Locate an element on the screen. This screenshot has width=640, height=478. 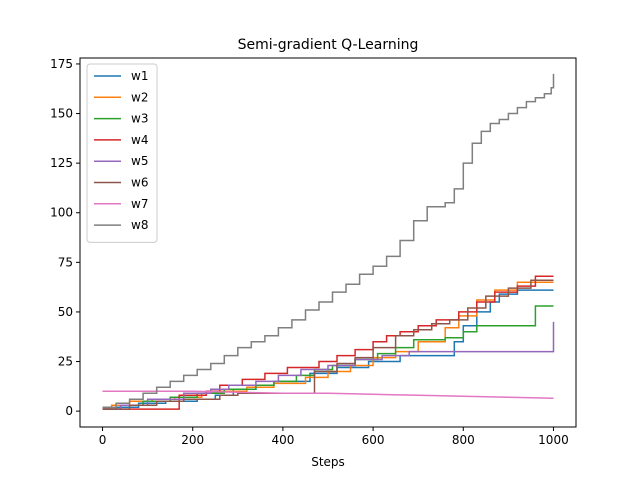
legend-label-w1: w1 is located at coordinates (139, 76).